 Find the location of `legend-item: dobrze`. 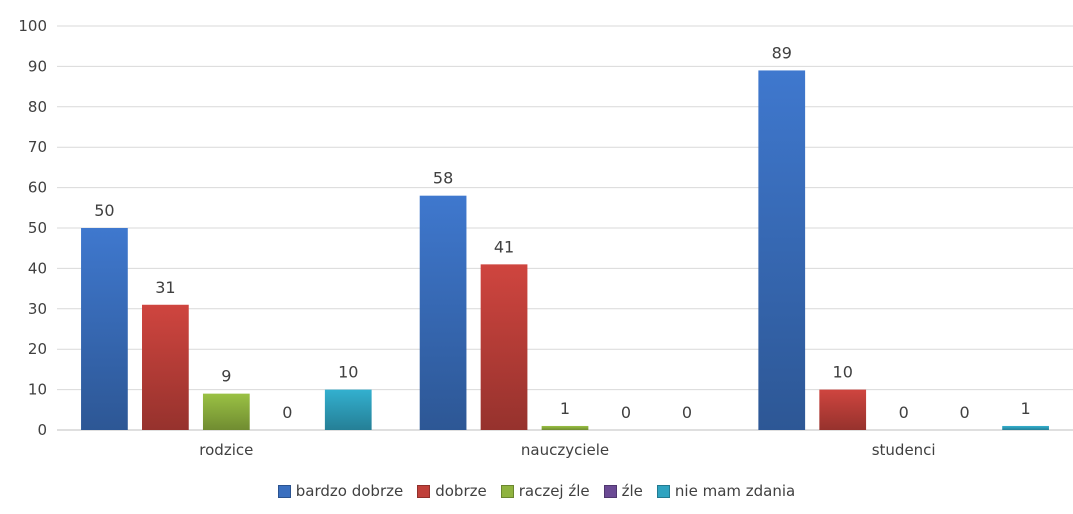

legend-item: dobrze is located at coordinates (452, 491).